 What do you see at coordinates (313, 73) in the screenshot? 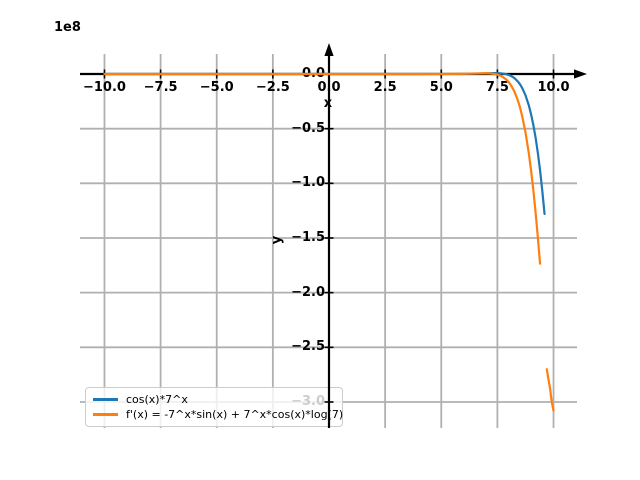
I see `y-tick-label: 0.0` at bounding box center [313, 73].